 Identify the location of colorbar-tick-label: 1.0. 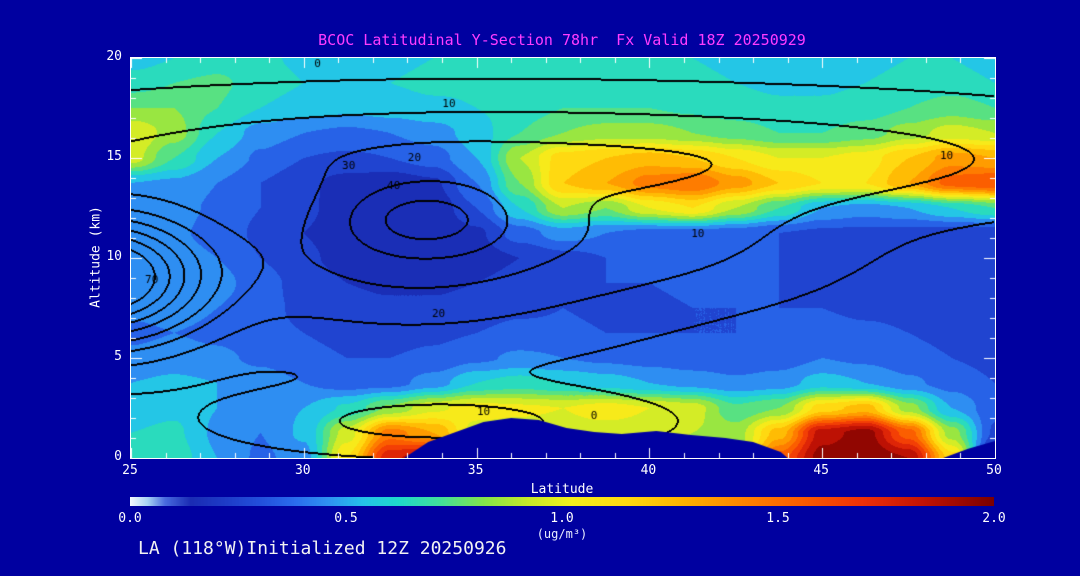
(562, 518).